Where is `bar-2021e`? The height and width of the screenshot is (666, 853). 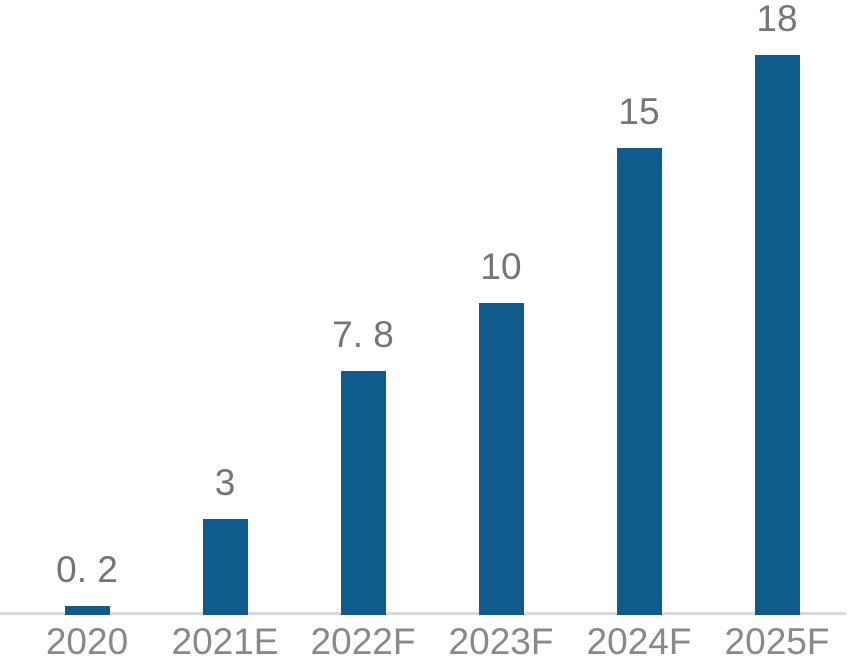
bar-2021e is located at coordinates (225, 567).